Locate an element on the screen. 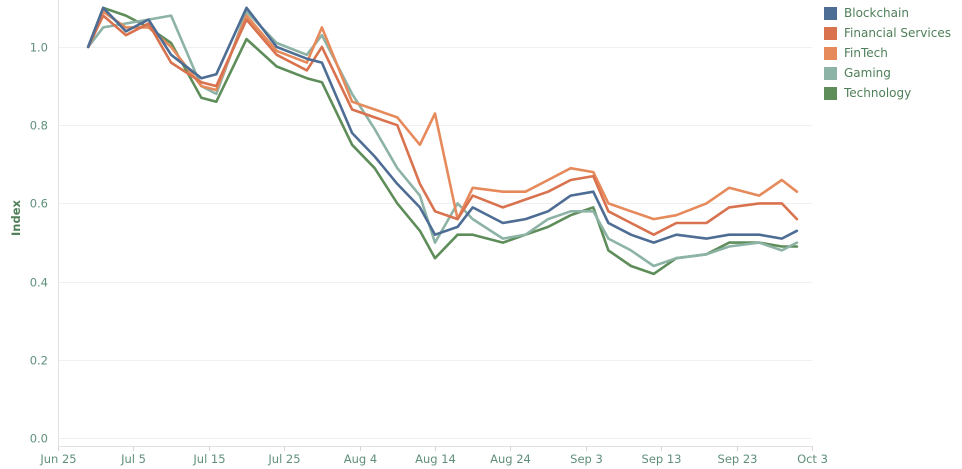  y-tick-label: 0.8 is located at coordinates (39, 126).